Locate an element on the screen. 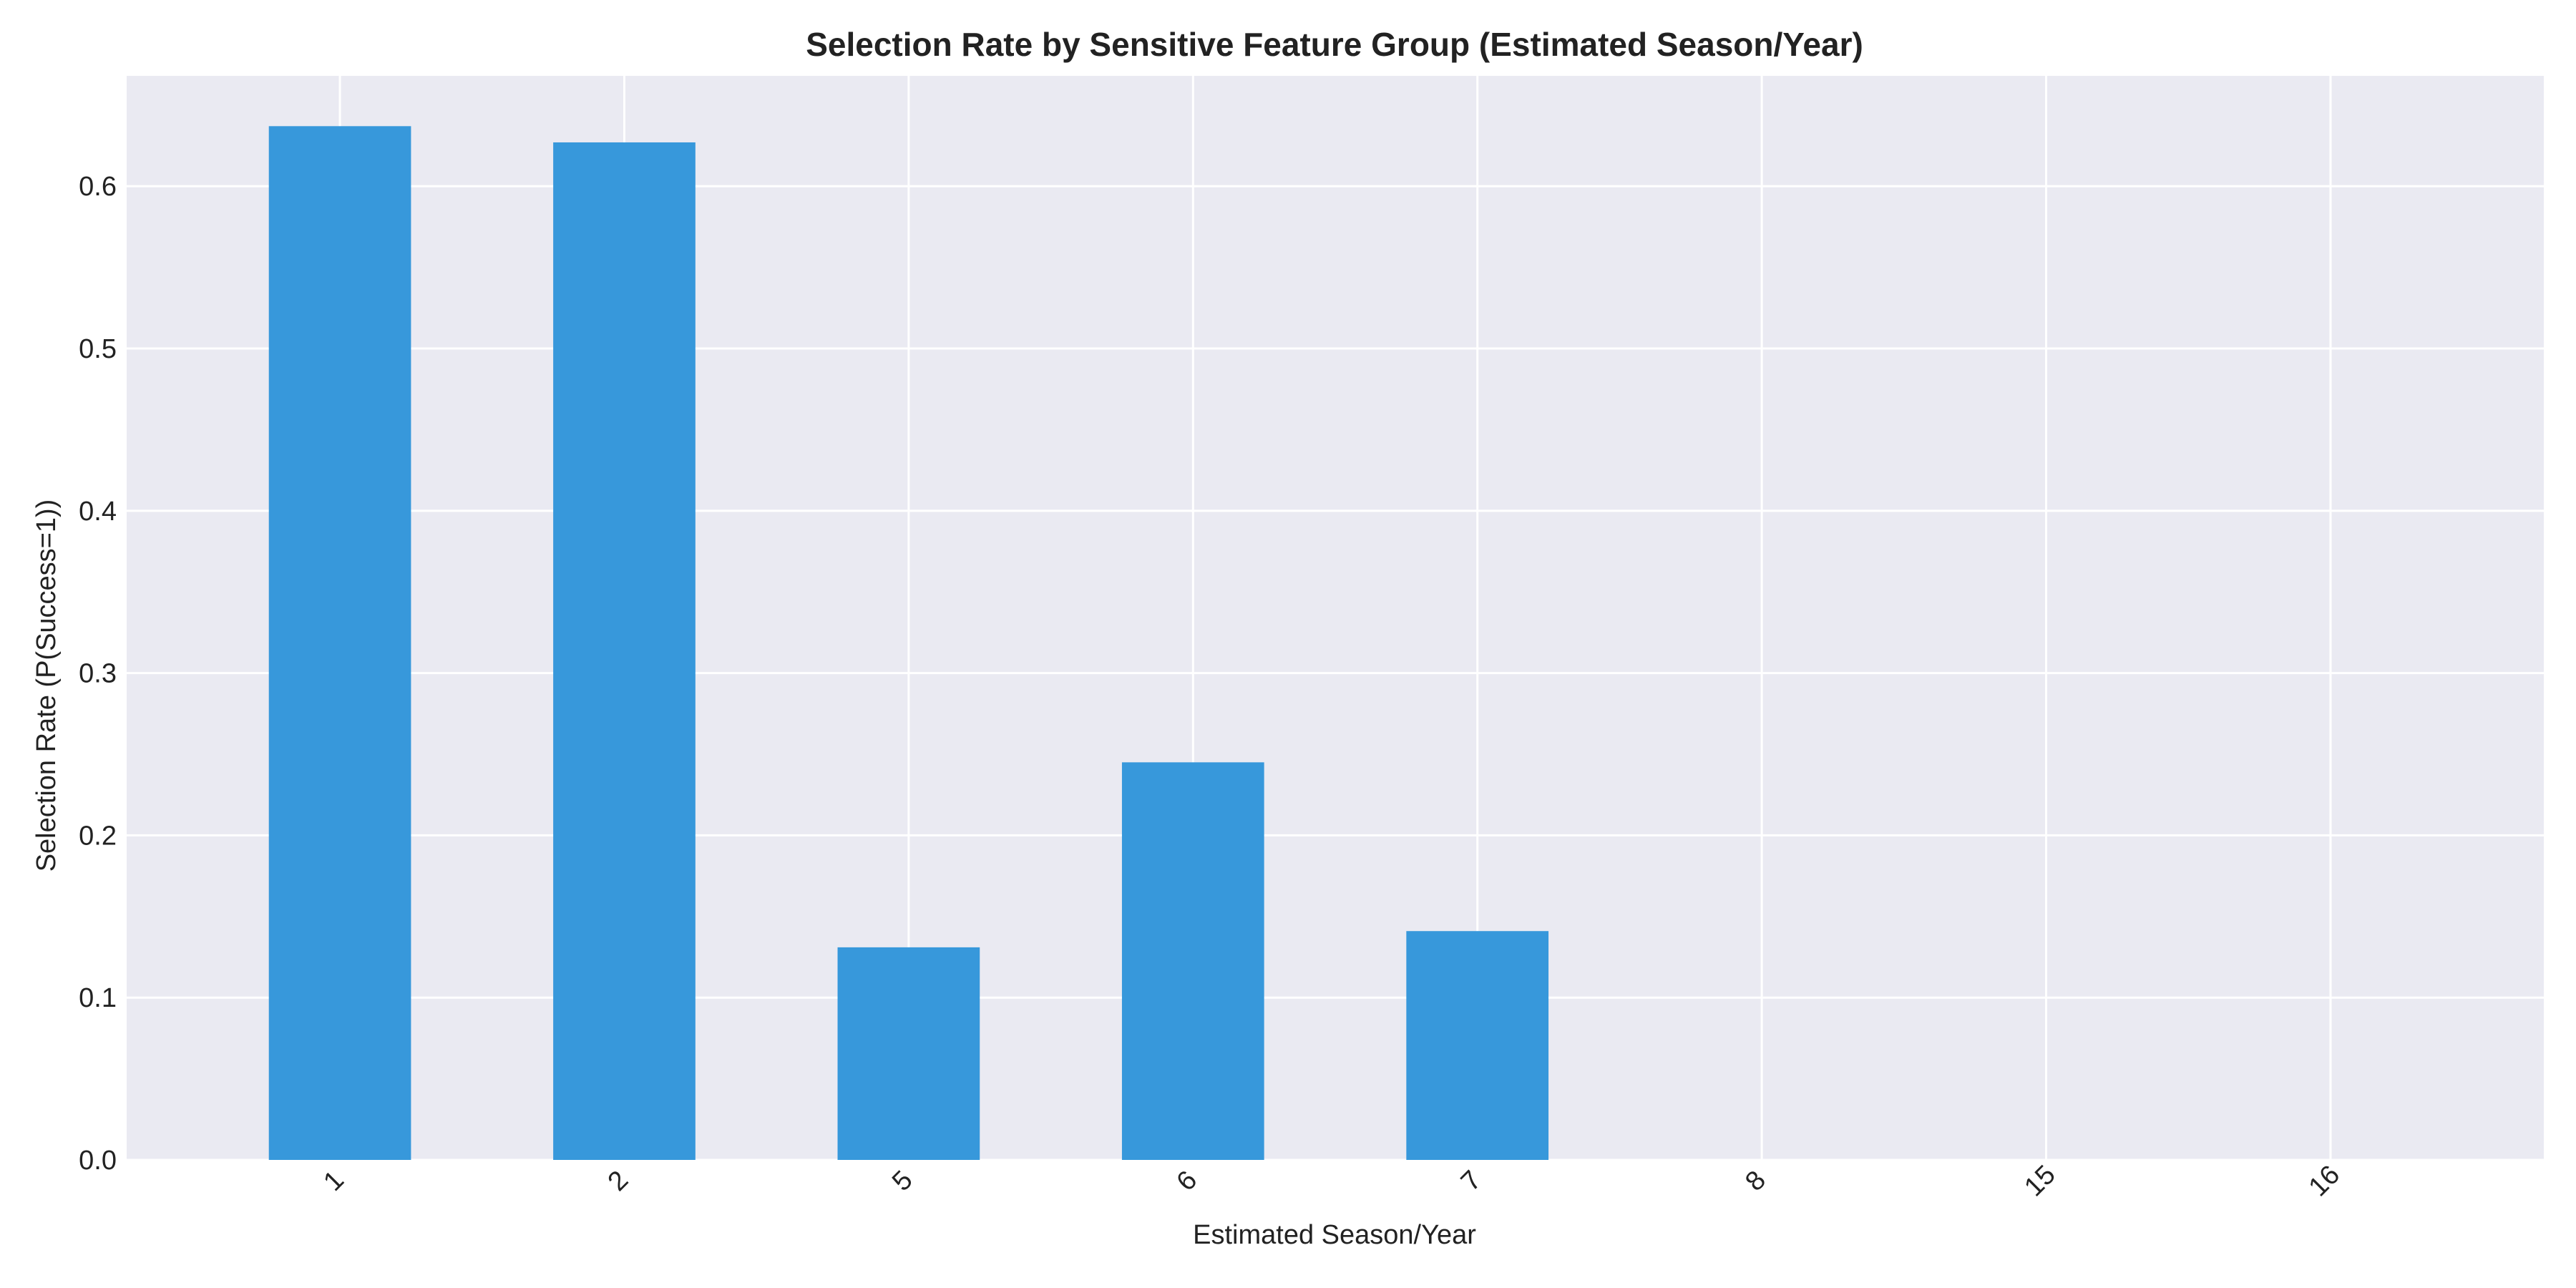  y-tick-label: 0.3 is located at coordinates (98, 674).